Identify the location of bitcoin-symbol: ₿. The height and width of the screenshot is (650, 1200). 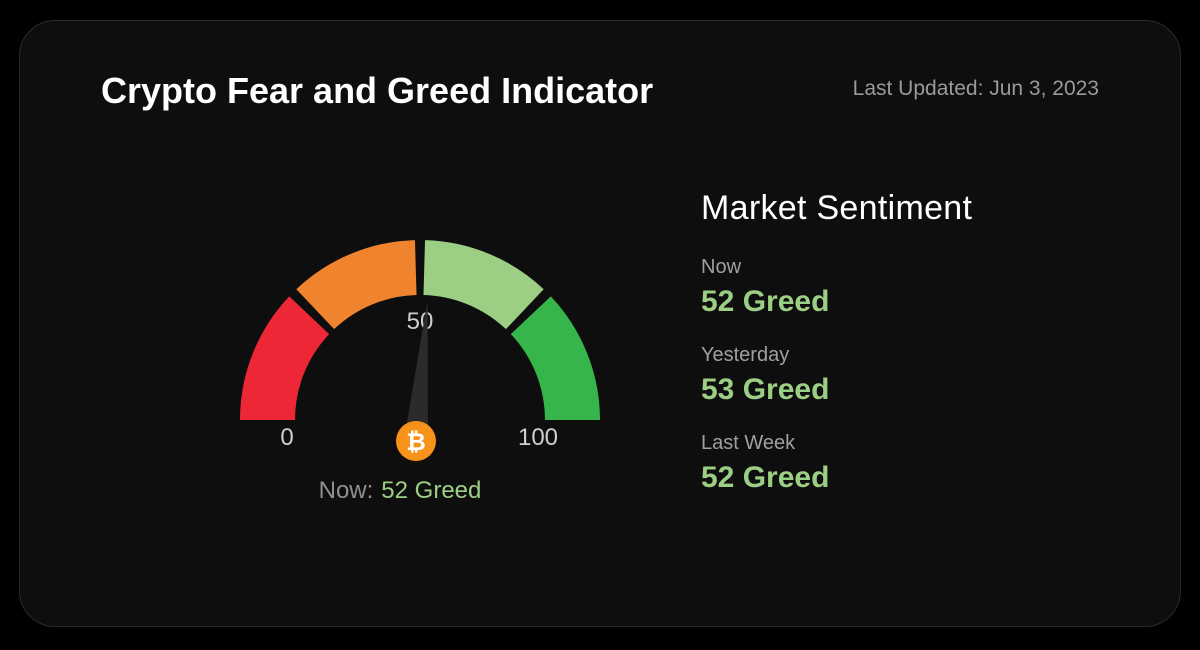
(416, 442).